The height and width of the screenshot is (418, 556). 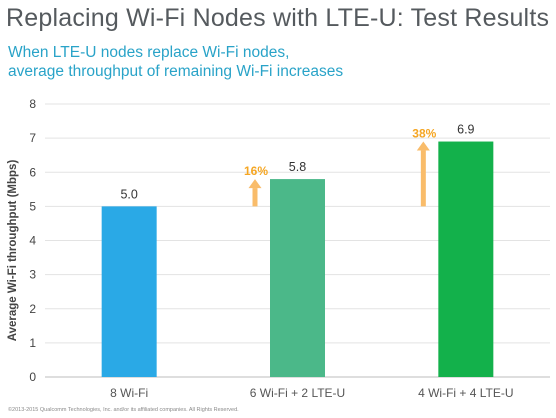 What do you see at coordinates (149, 52) in the screenshot?
I see `subtitle-line-1: When LTE-U nodes replace Wi-Fi nodes,` at bounding box center [149, 52].